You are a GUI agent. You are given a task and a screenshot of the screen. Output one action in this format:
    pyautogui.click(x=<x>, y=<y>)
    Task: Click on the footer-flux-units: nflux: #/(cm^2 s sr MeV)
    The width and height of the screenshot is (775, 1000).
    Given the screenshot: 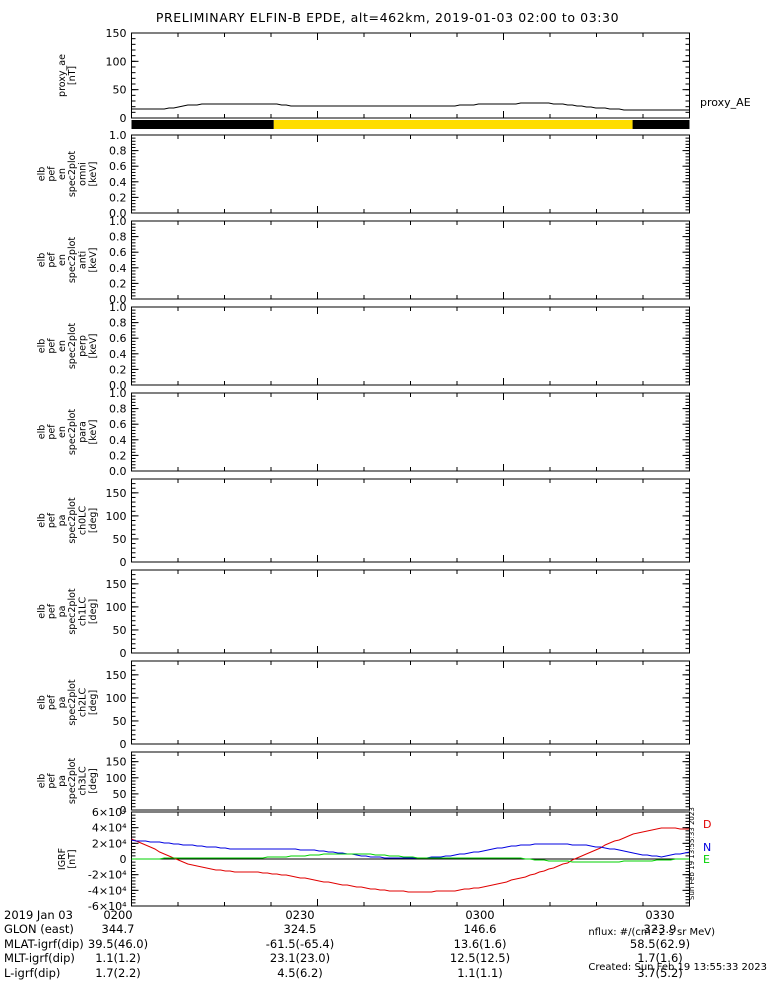 What is the action you would take?
    pyautogui.click(x=652, y=932)
    